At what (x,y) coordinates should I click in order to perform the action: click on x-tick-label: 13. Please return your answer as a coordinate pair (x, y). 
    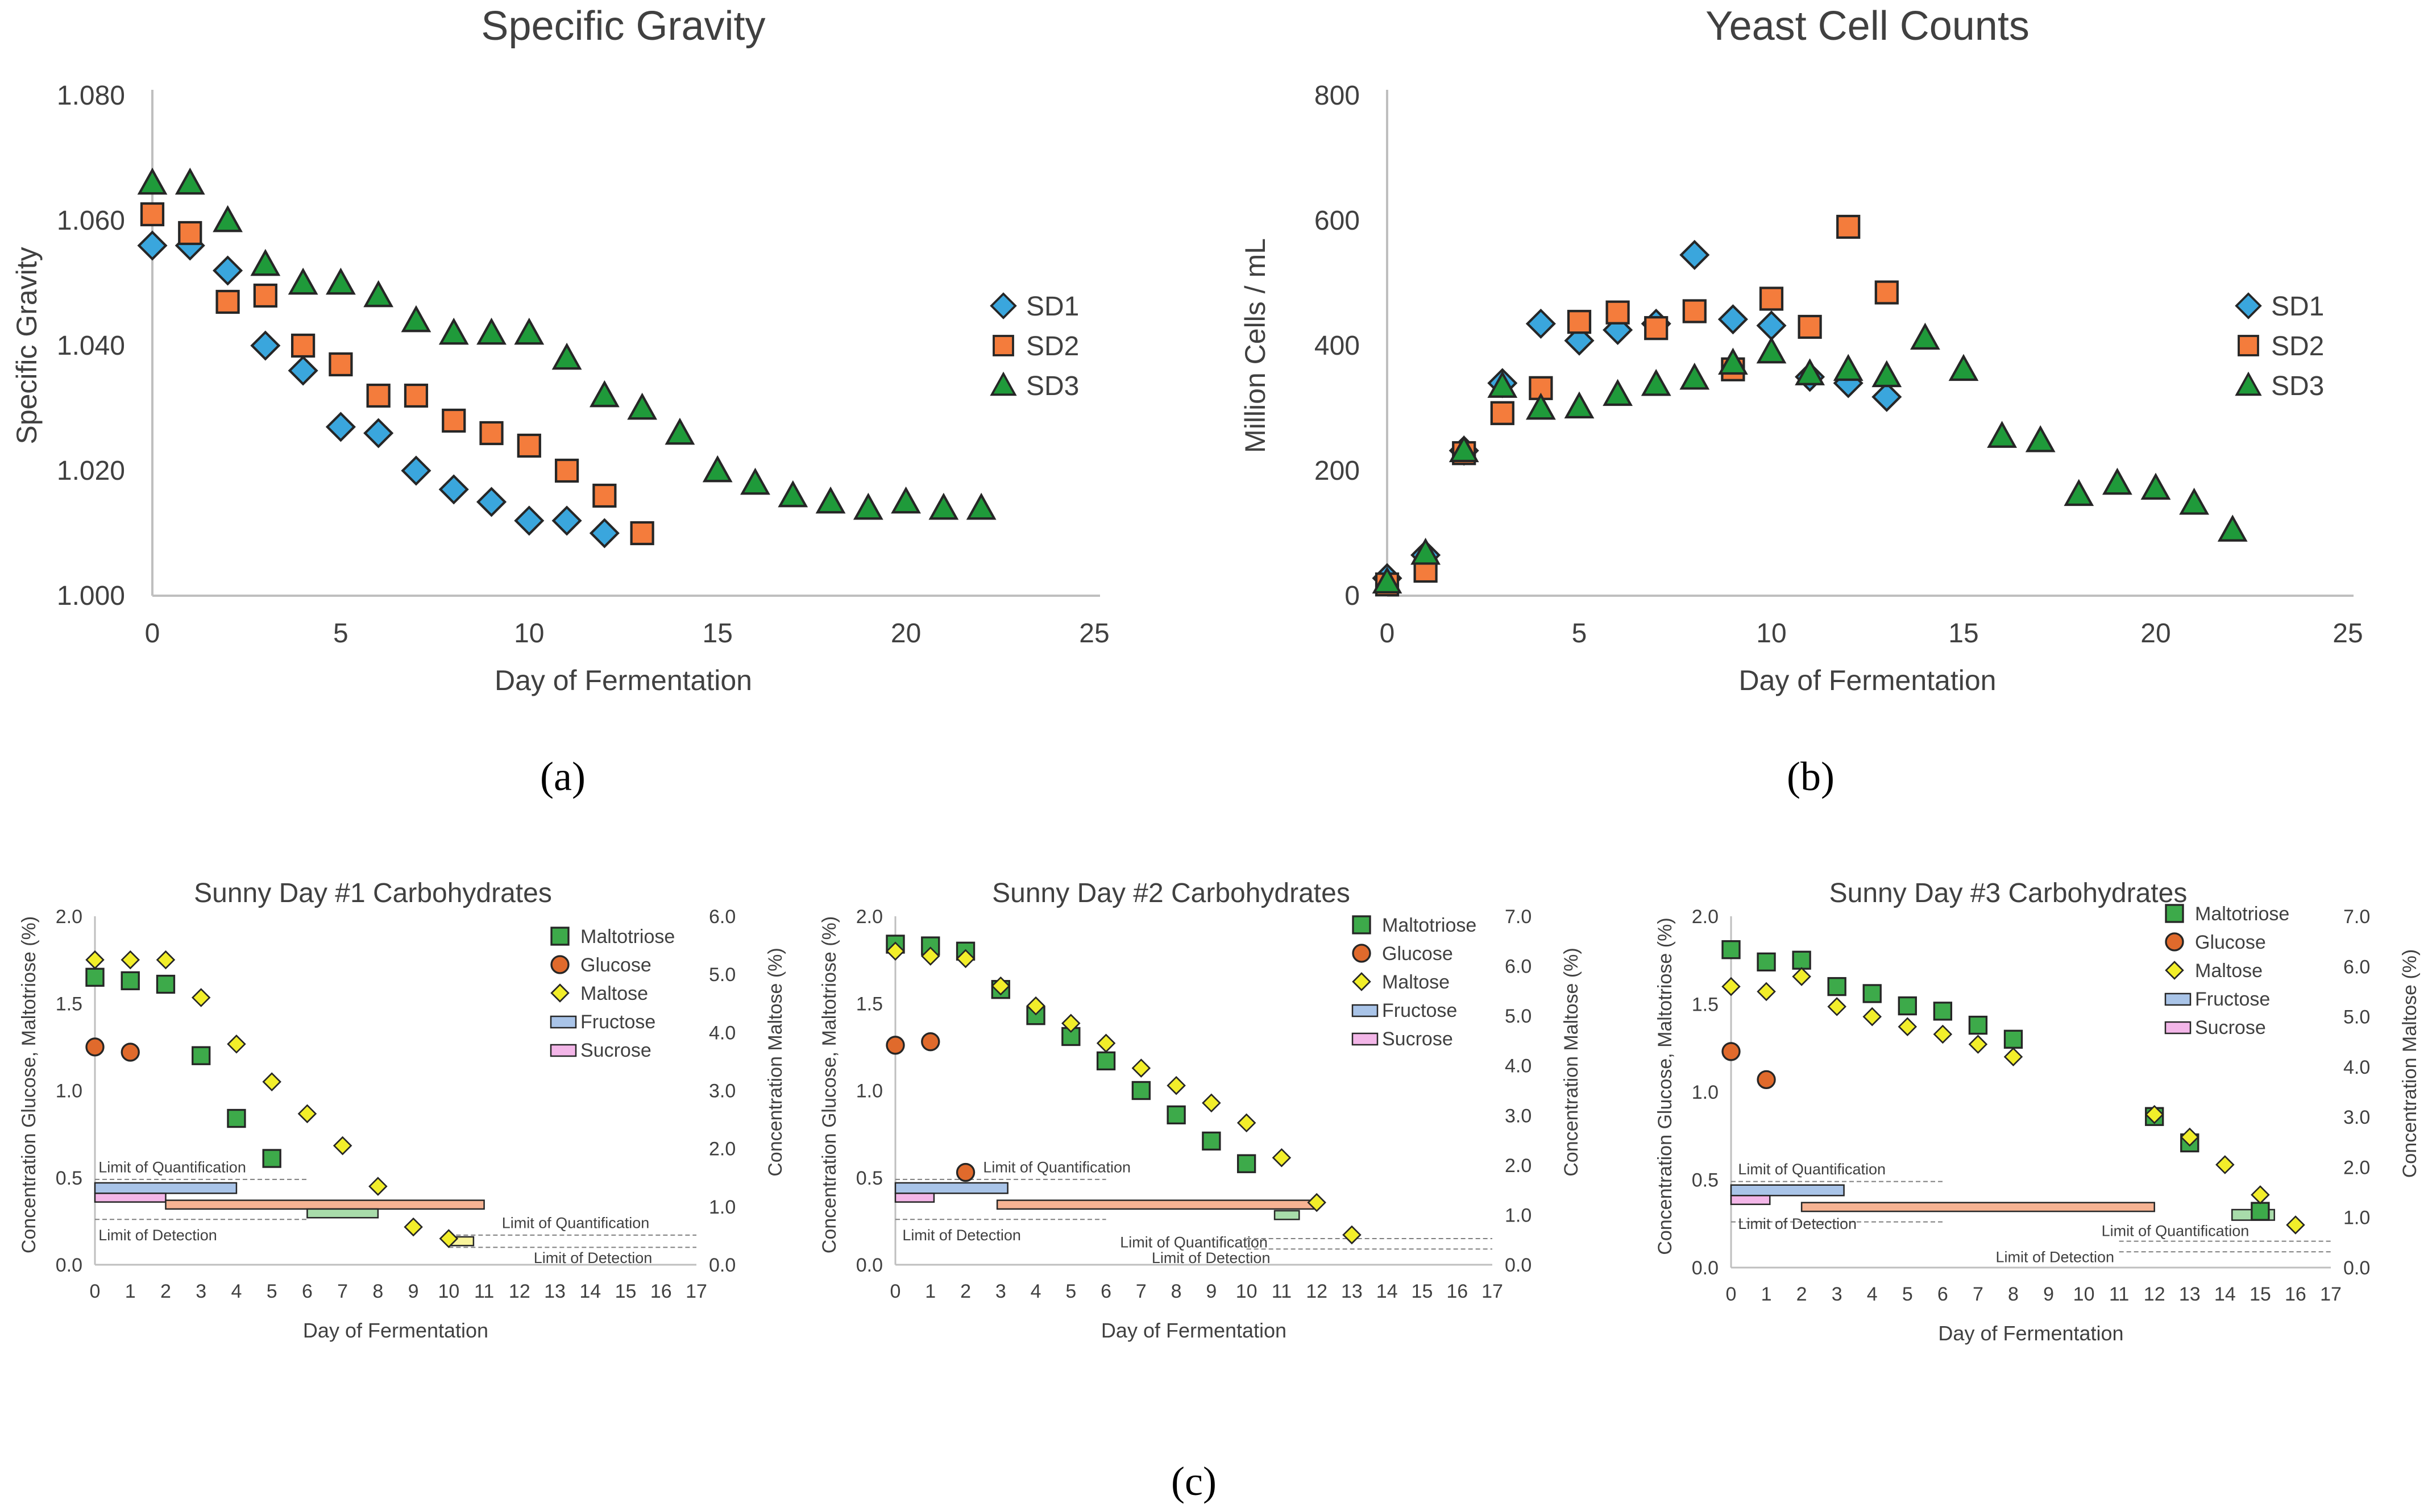
    Looking at the image, I should click on (555, 1291).